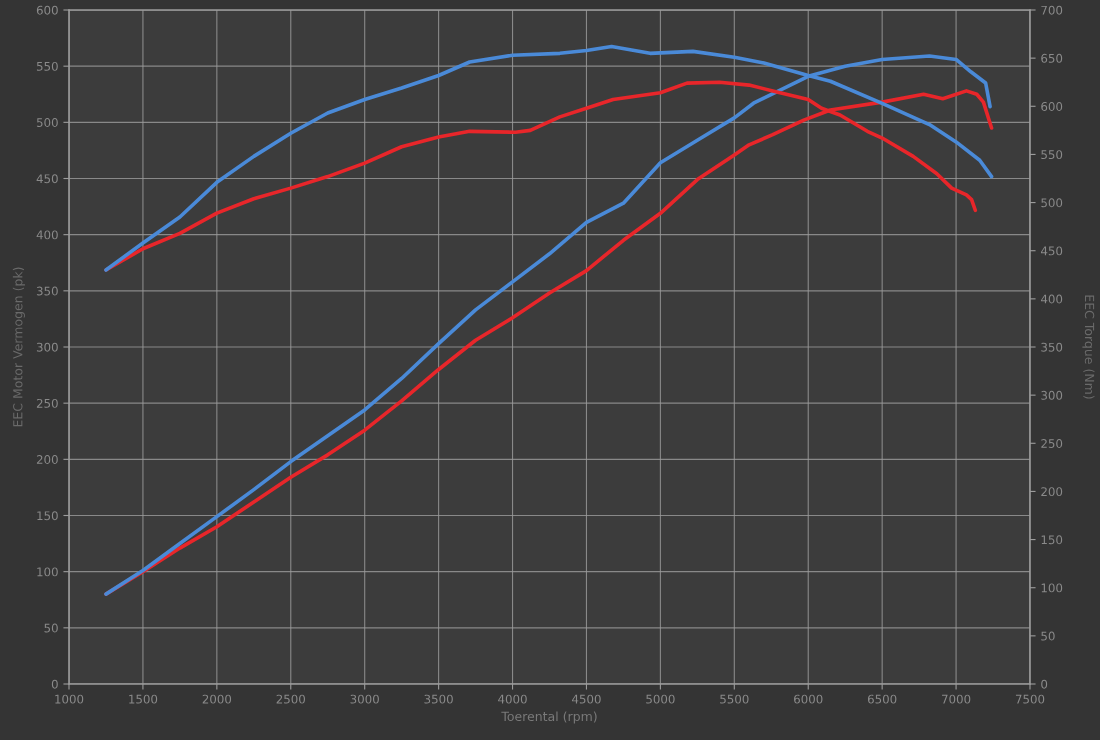 This screenshot has width=1100, height=740. Describe the element at coordinates (47, 403) in the screenshot. I see `y-tick-label: 250` at that location.